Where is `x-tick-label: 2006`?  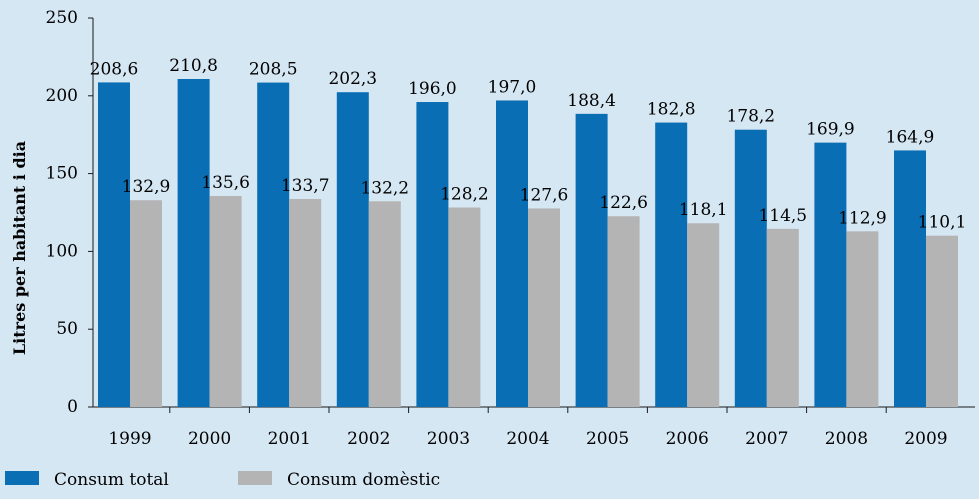 x-tick-label: 2006 is located at coordinates (687, 439).